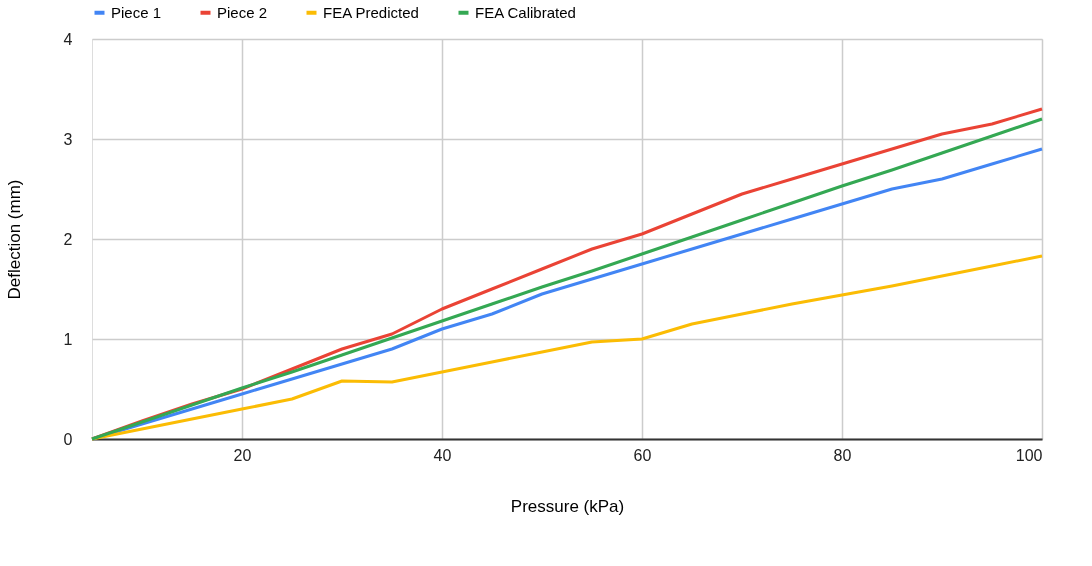 The height and width of the screenshot is (566, 1092). I want to click on y-tick-label: 3, so click(68, 139).